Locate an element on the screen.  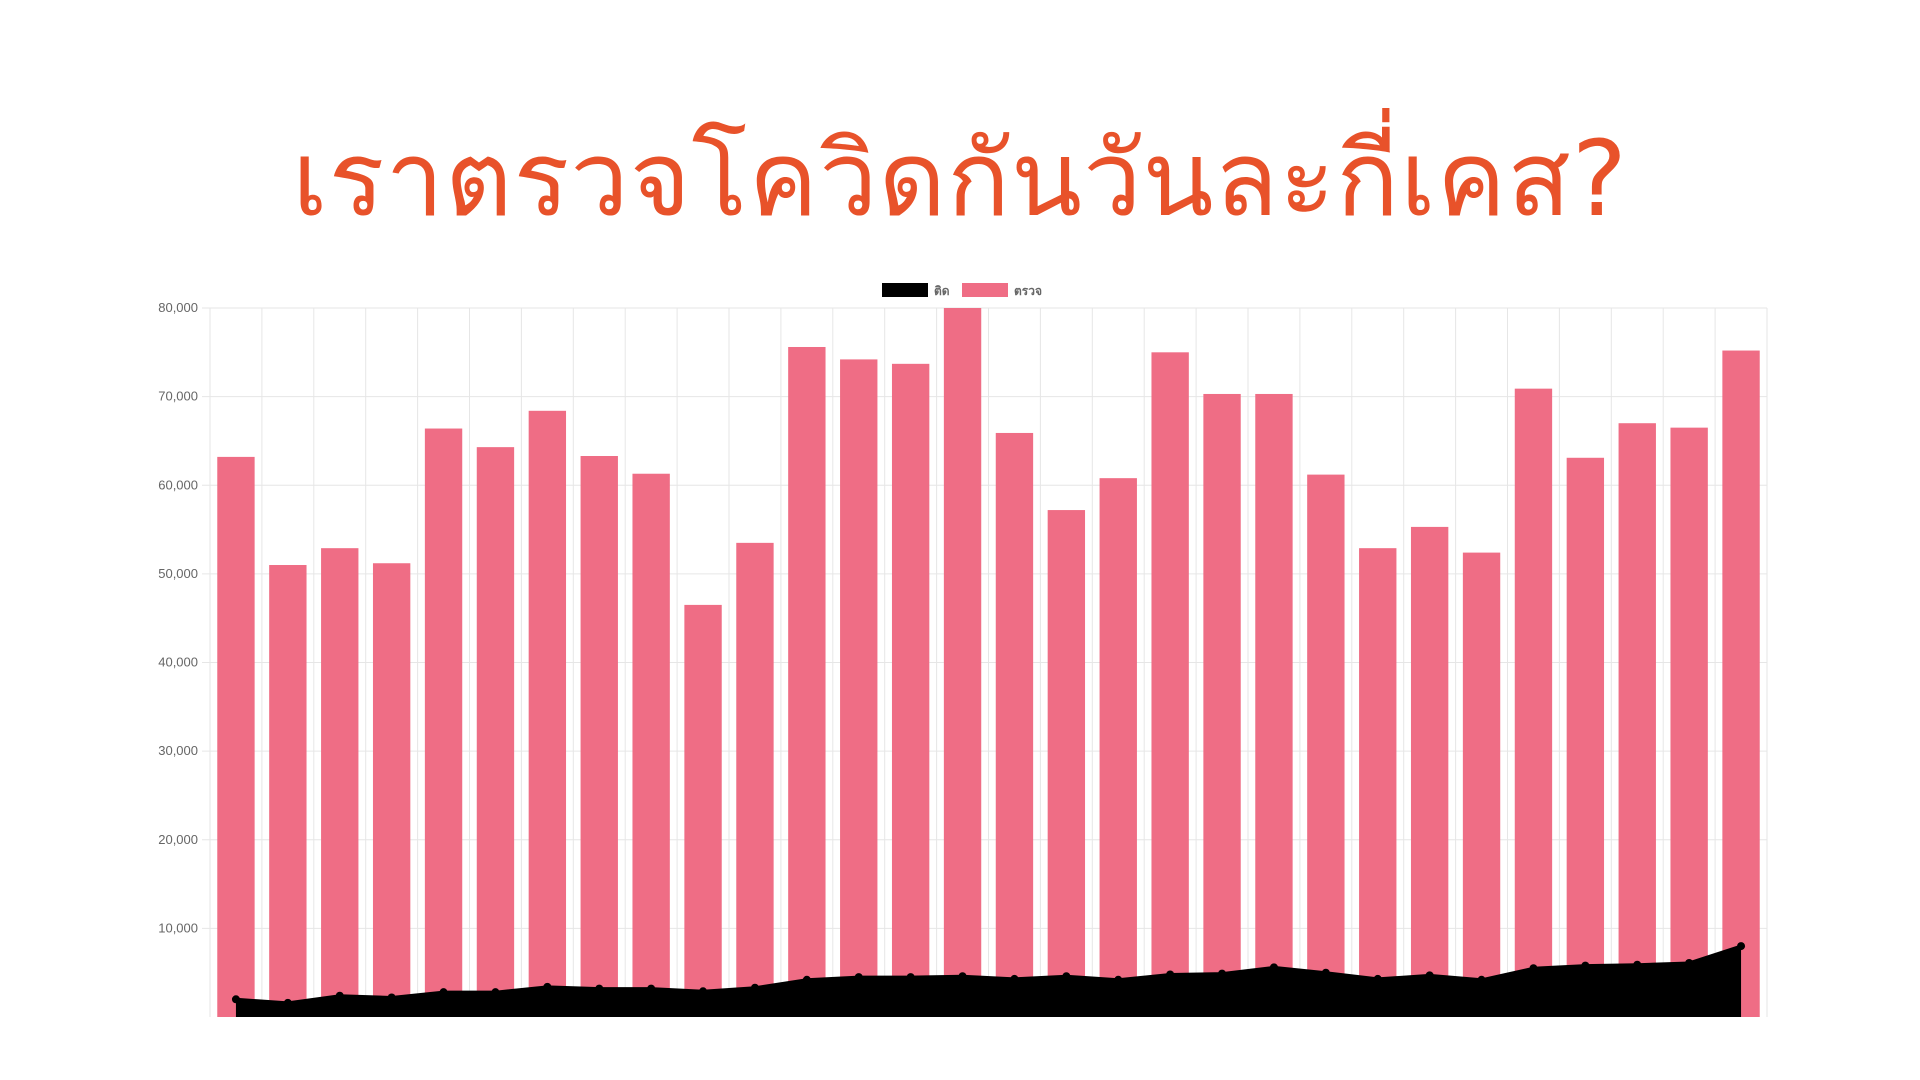
y-tick-label: 30,000 is located at coordinates (178, 750).